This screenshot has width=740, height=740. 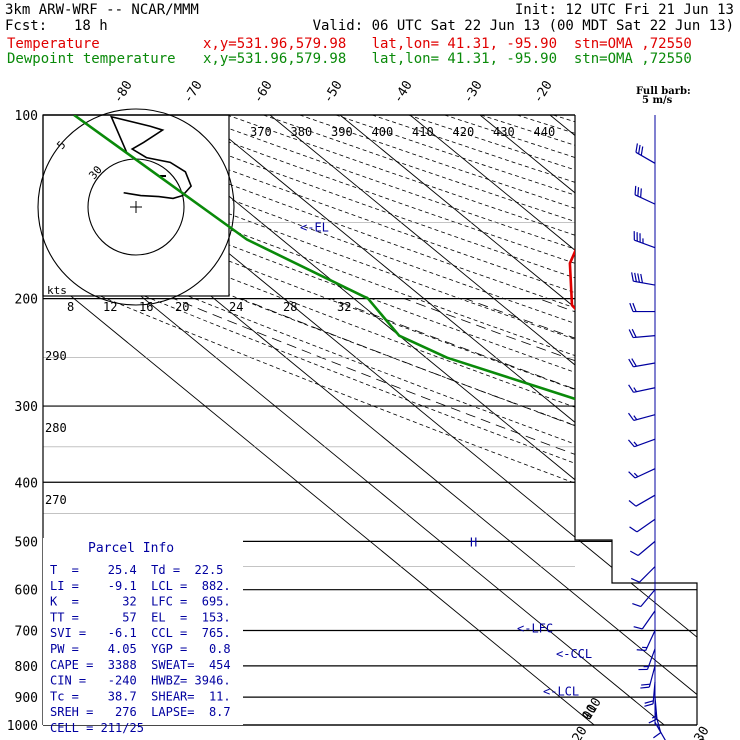 I want to click on level-marker: <-LCL, so click(x=561, y=692).